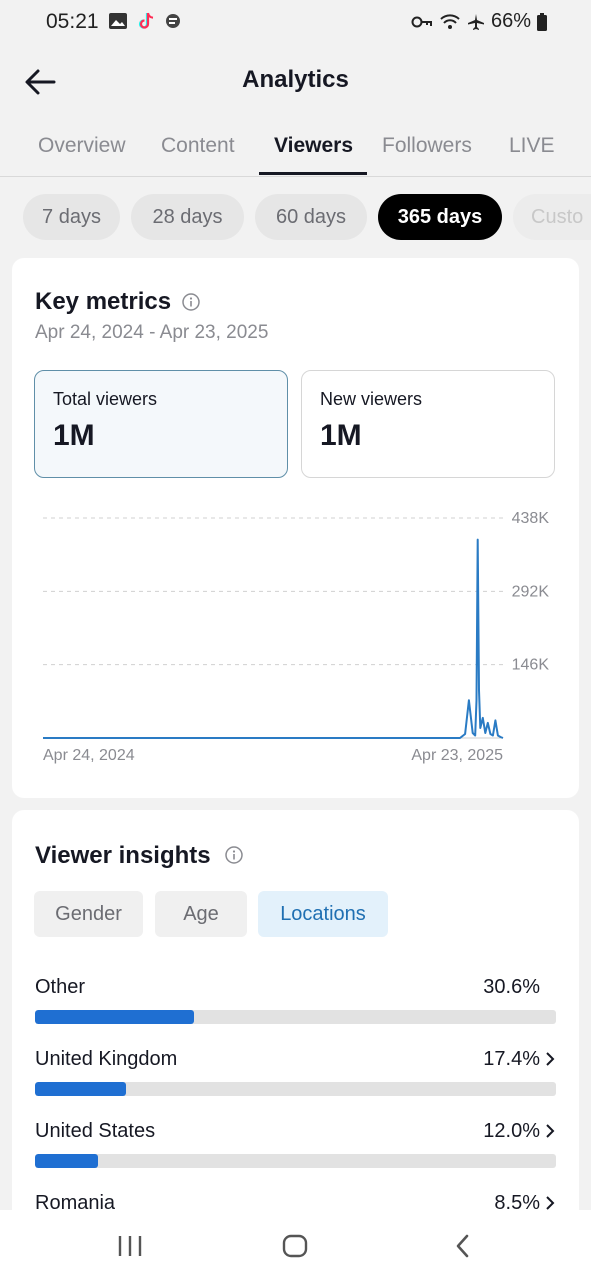 This screenshot has height=1280, width=591. What do you see at coordinates (323, 914) in the screenshot?
I see `segment-locations: Locations` at bounding box center [323, 914].